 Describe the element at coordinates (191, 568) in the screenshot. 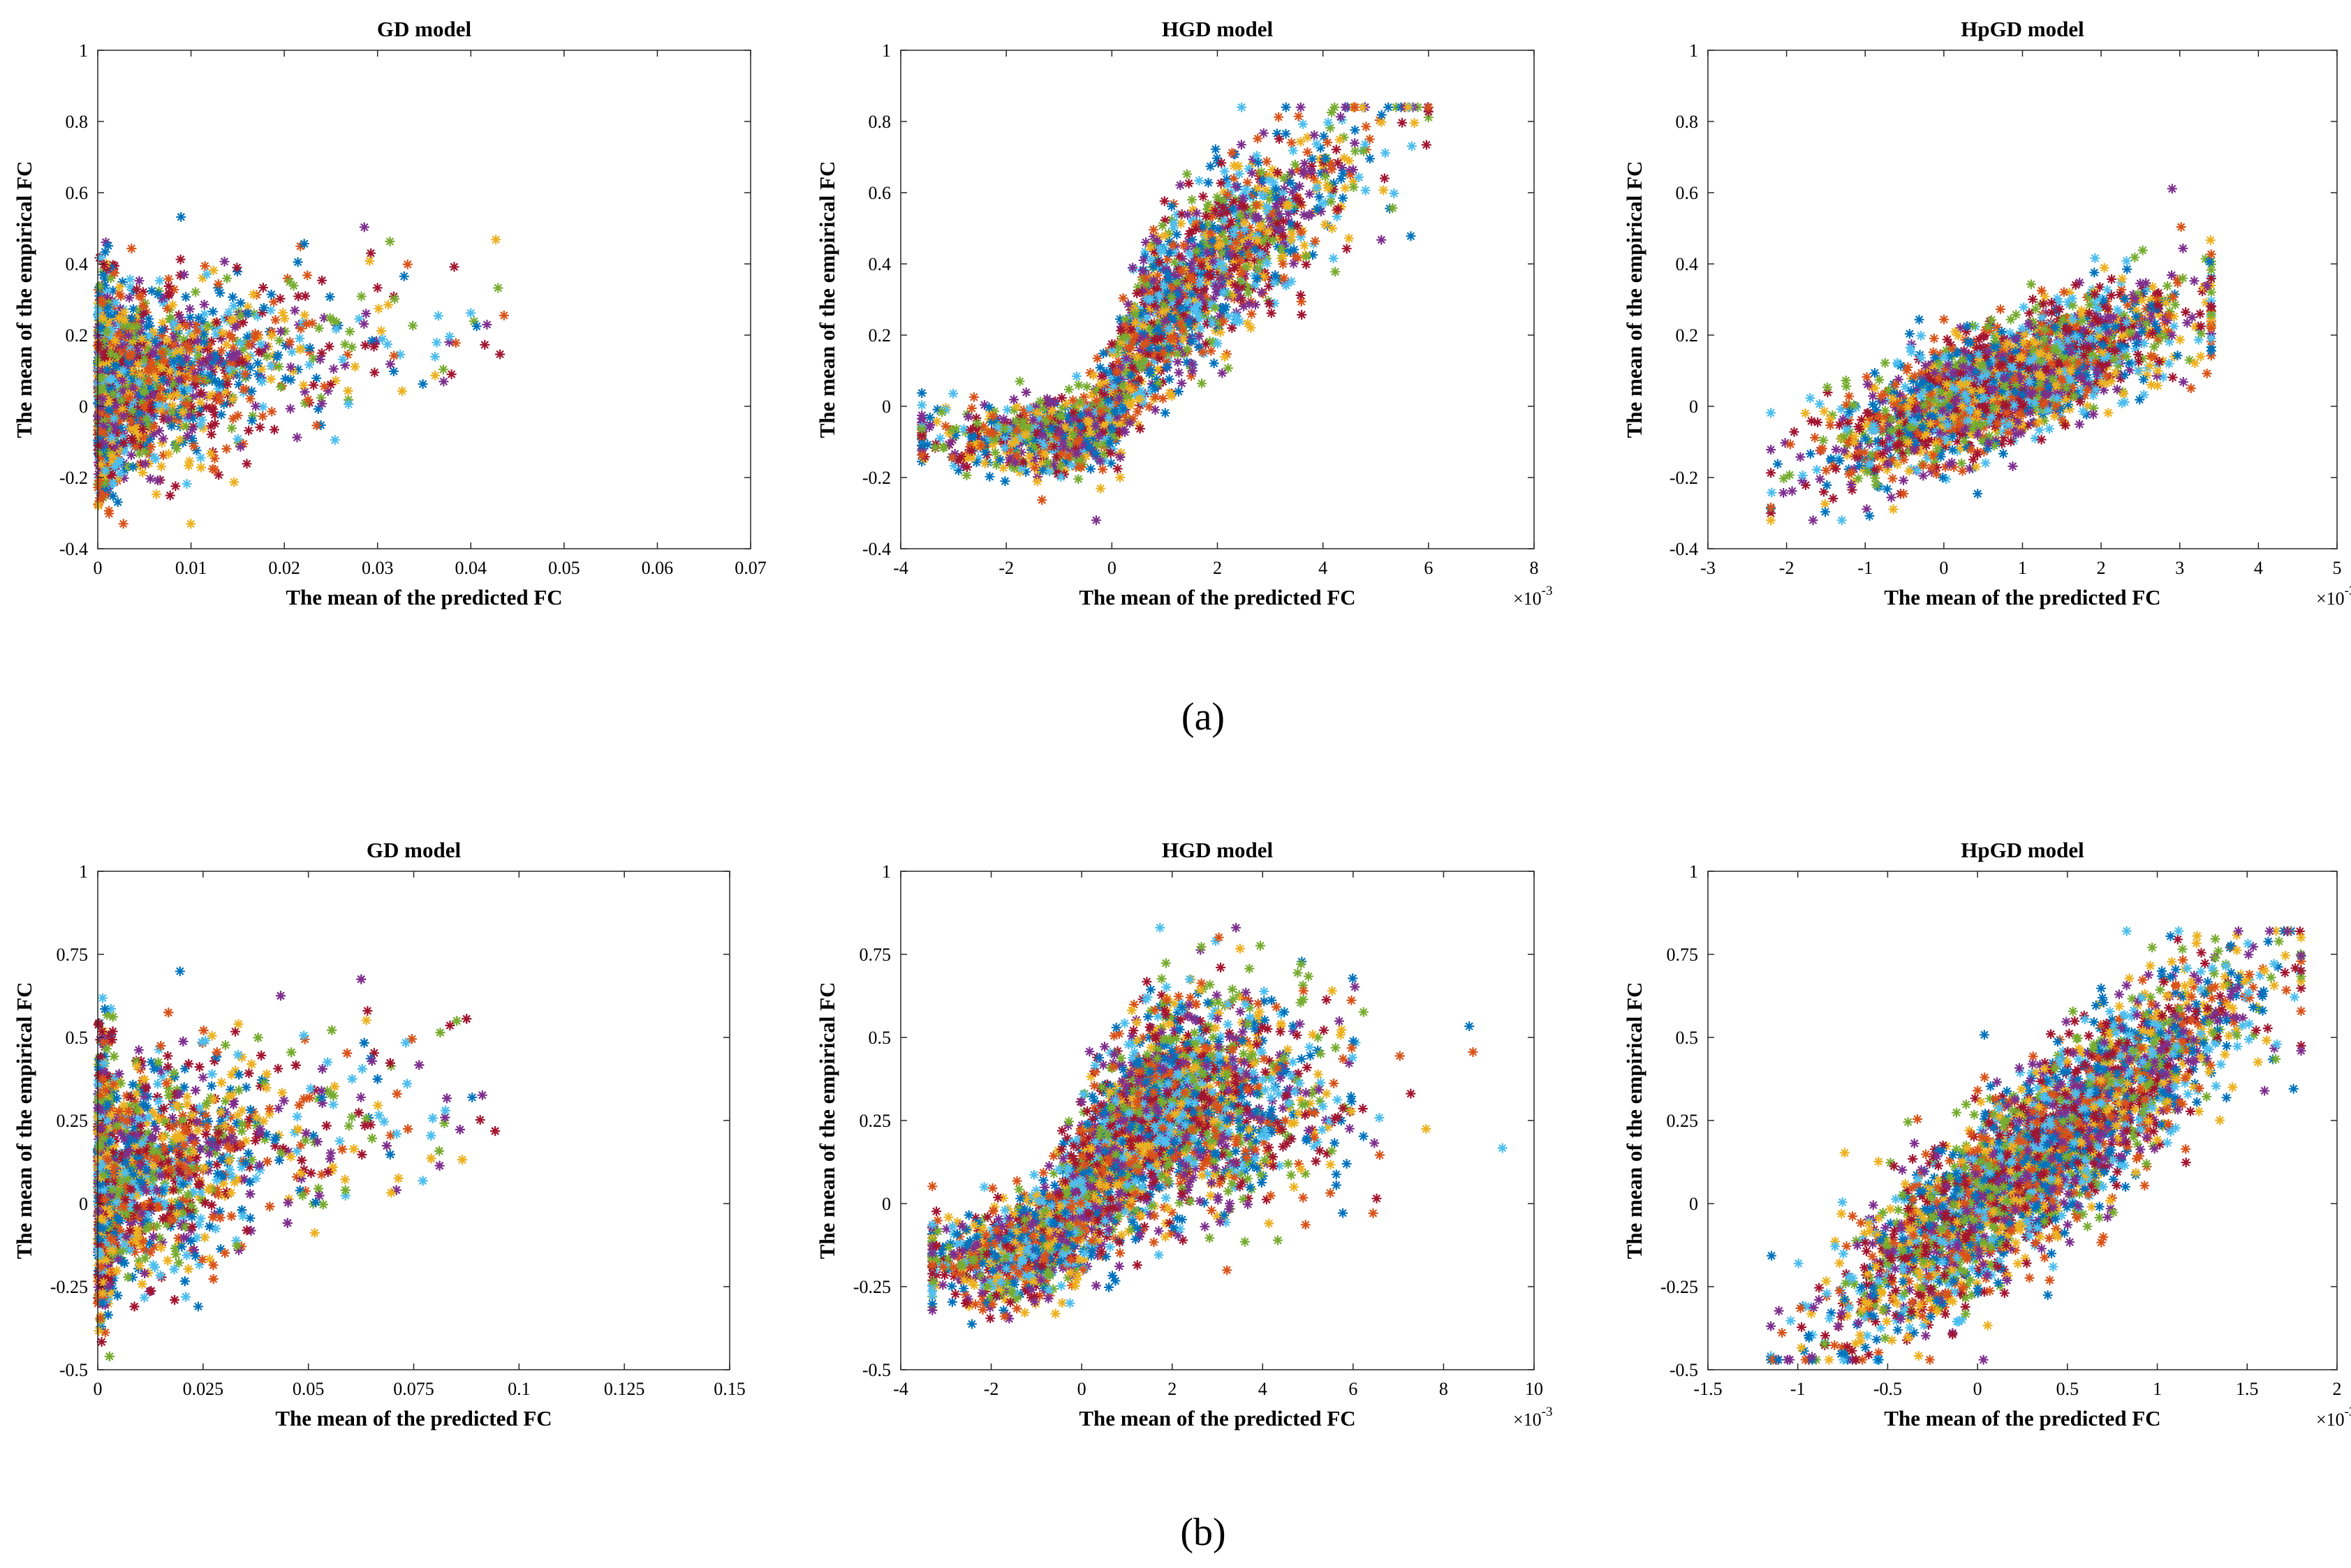

I see `x-tick-label: 0.01` at that location.